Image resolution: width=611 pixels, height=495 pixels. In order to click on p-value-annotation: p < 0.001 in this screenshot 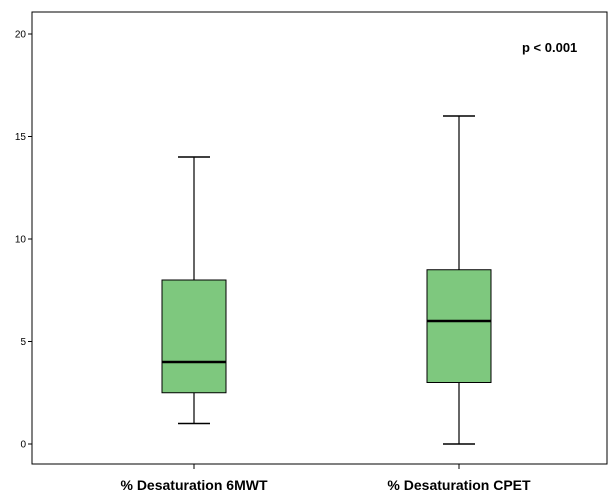, I will do `click(549, 47)`.